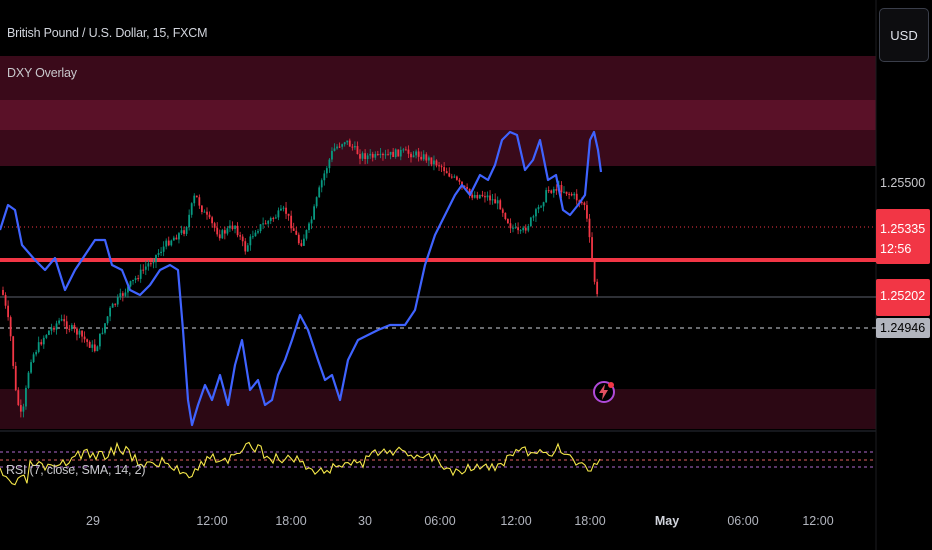  I want to click on rsi-indicator-label: RSI (7, close, SMA, 14, 2), so click(76, 470).